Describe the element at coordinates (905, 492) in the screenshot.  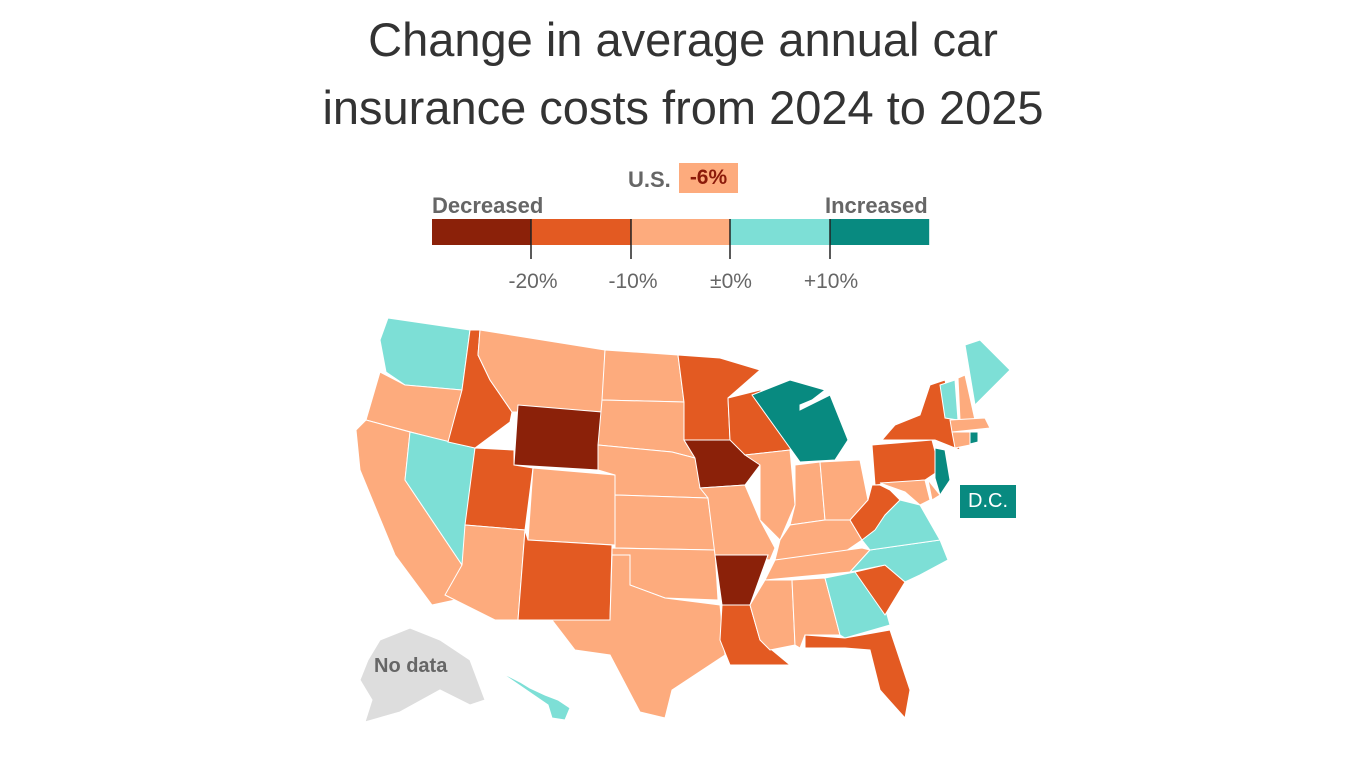
I see `state-md` at that location.